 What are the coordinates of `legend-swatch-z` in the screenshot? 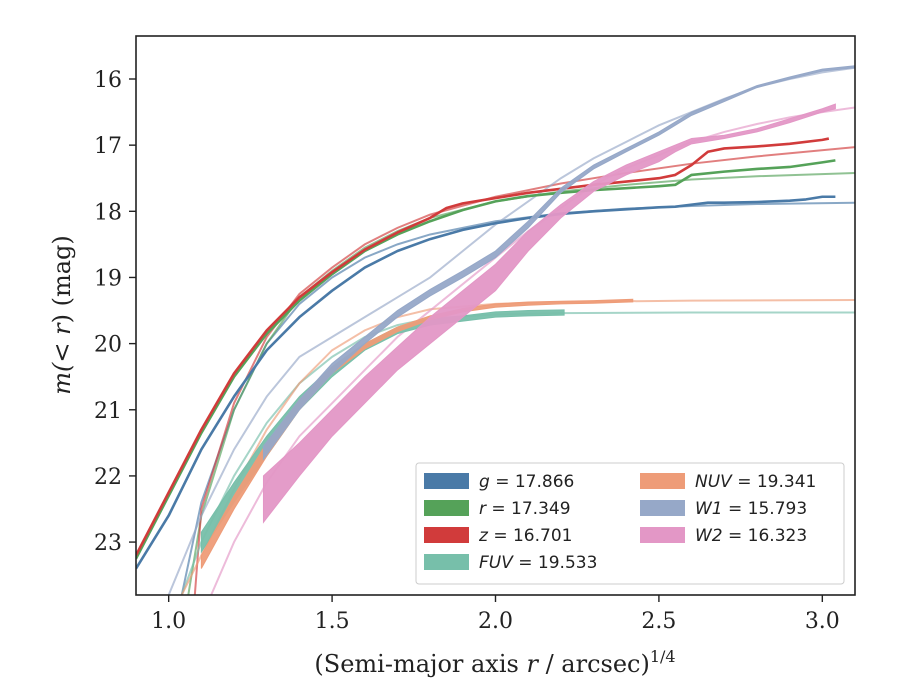 It's located at (446, 535).